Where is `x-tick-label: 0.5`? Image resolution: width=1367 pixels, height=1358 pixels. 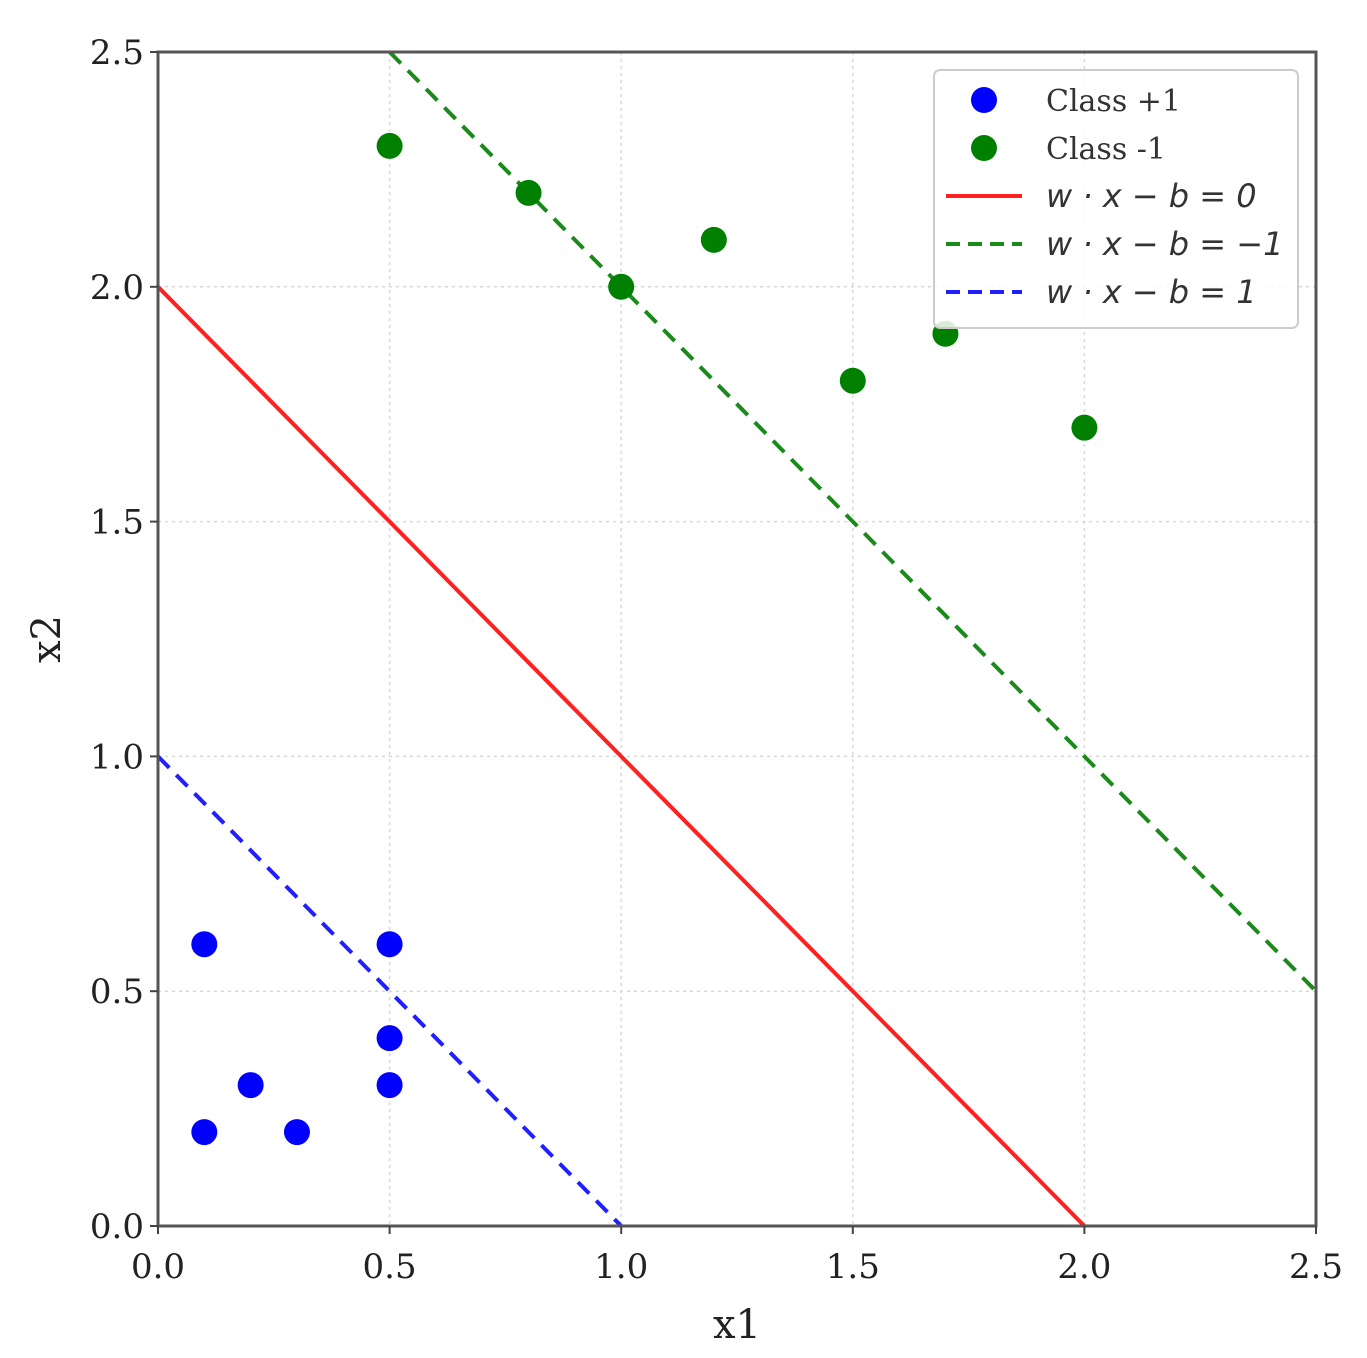
x-tick-label: 0.5 is located at coordinates (390, 1267).